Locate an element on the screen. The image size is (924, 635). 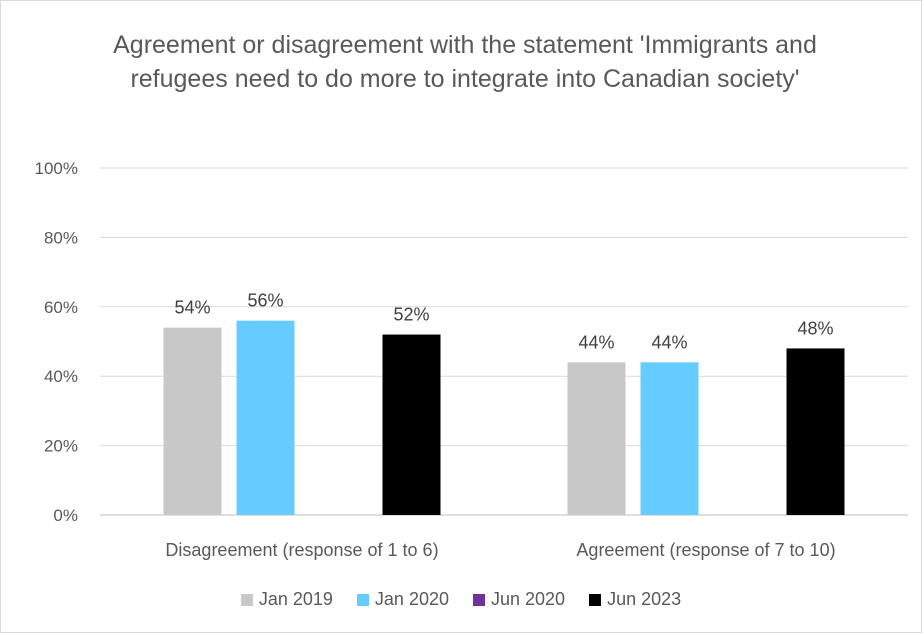
legend-label: Jan 2020 is located at coordinates (411, 599).